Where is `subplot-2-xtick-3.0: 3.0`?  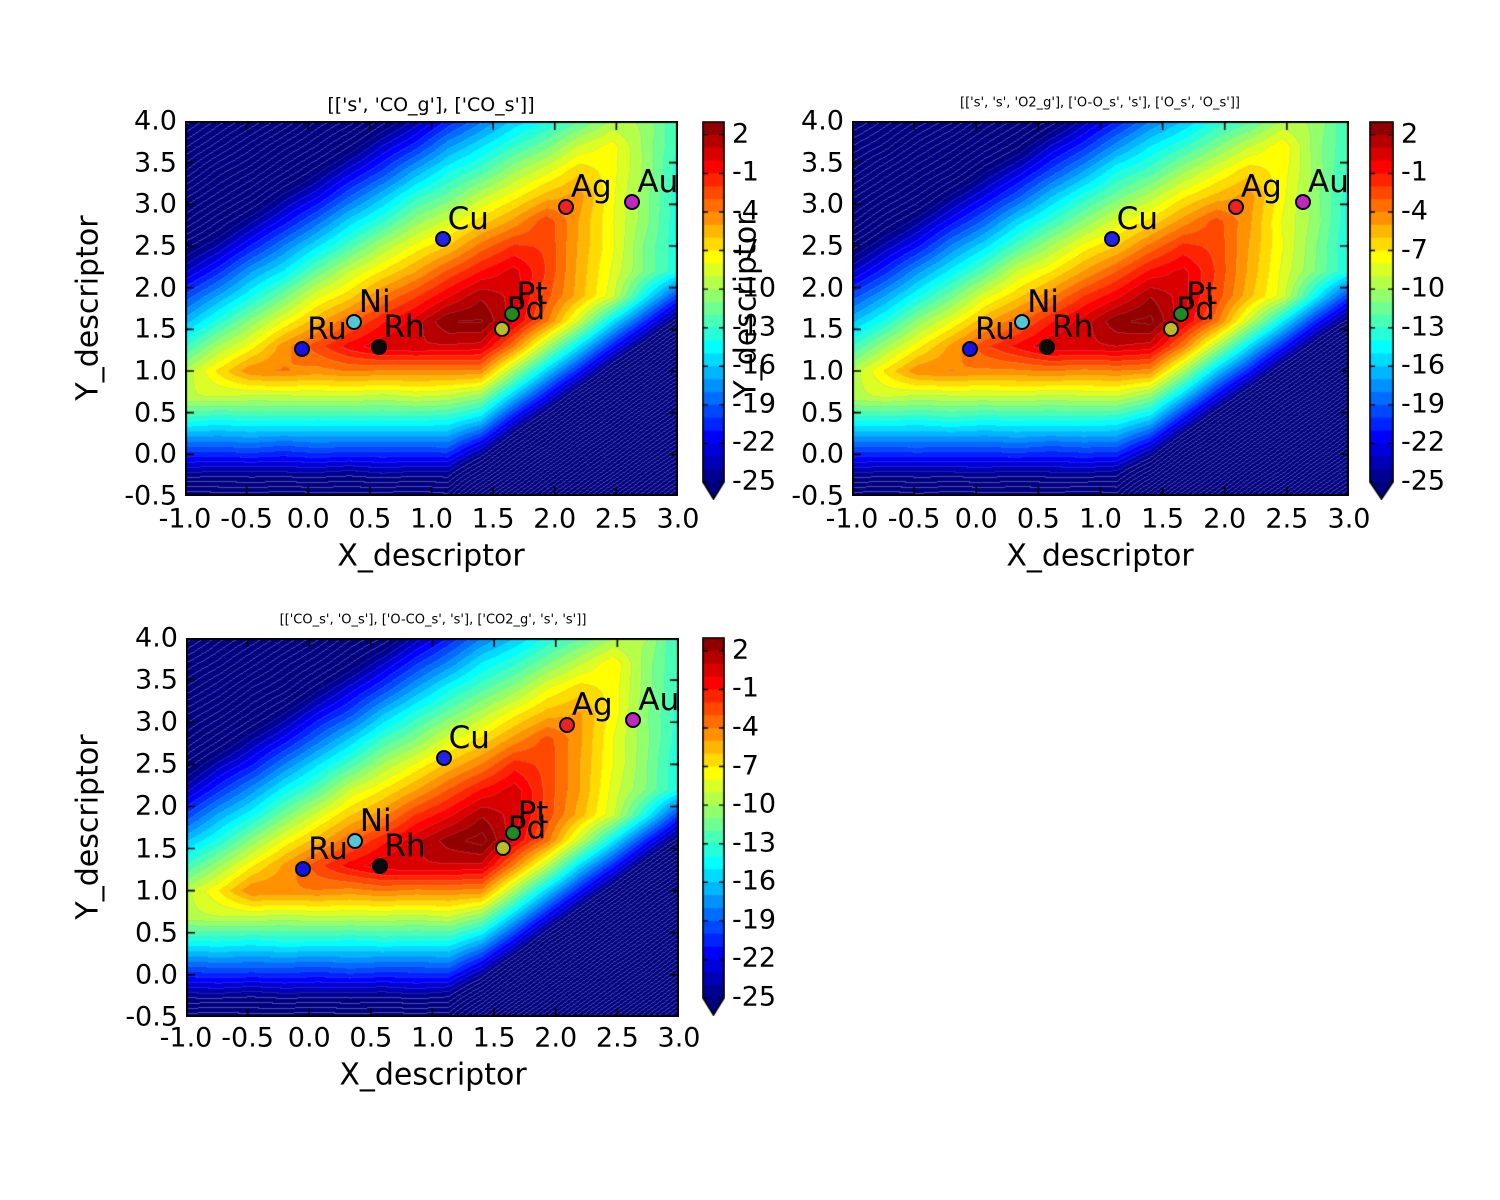
subplot-2-xtick-3.0: 3.0 is located at coordinates (1349, 519).